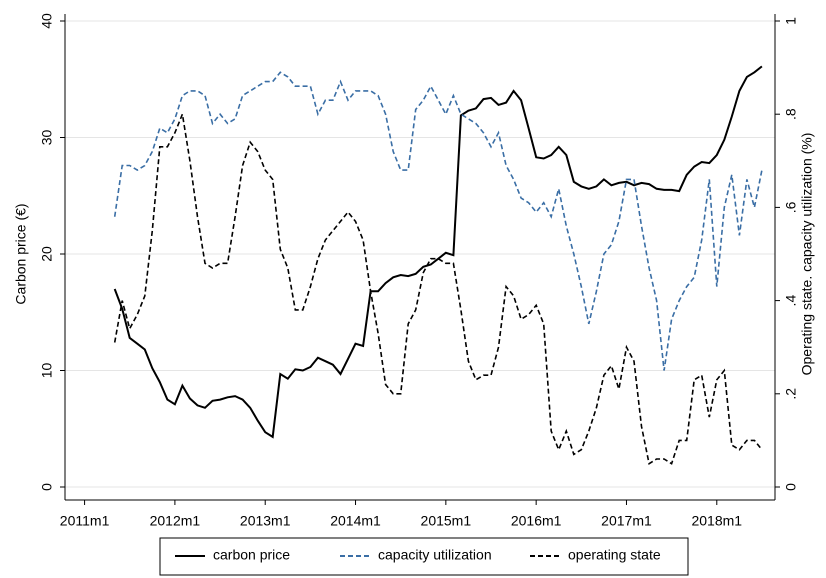  Describe the element at coordinates (85, 521) in the screenshot. I see `x-tick-label: 2011m1` at that location.